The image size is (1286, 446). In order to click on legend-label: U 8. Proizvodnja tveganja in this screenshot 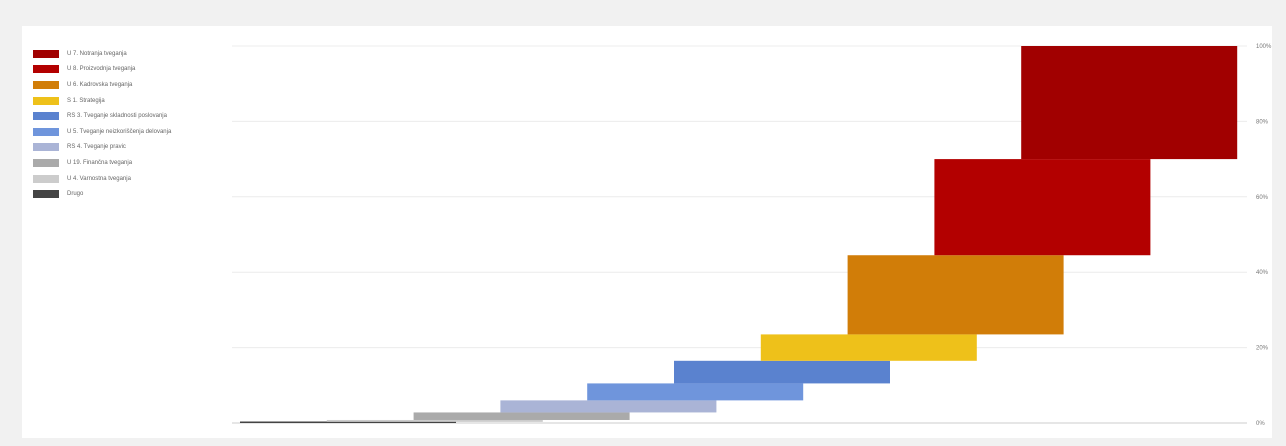, I will do `click(101, 69)`.